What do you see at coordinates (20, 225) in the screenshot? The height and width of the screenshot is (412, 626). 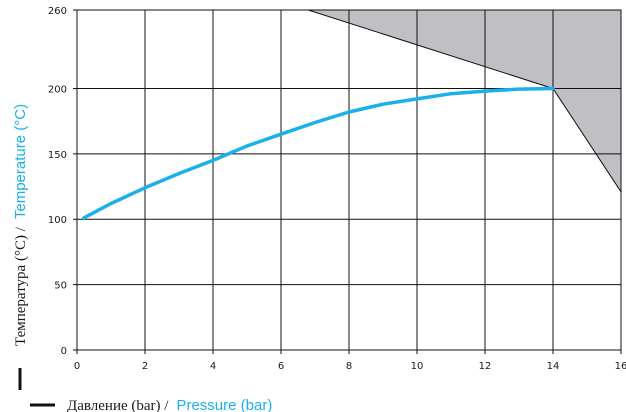 I see `y-axis-label: Температура (°C) / Temperature (°C)` at bounding box center [20, 225].